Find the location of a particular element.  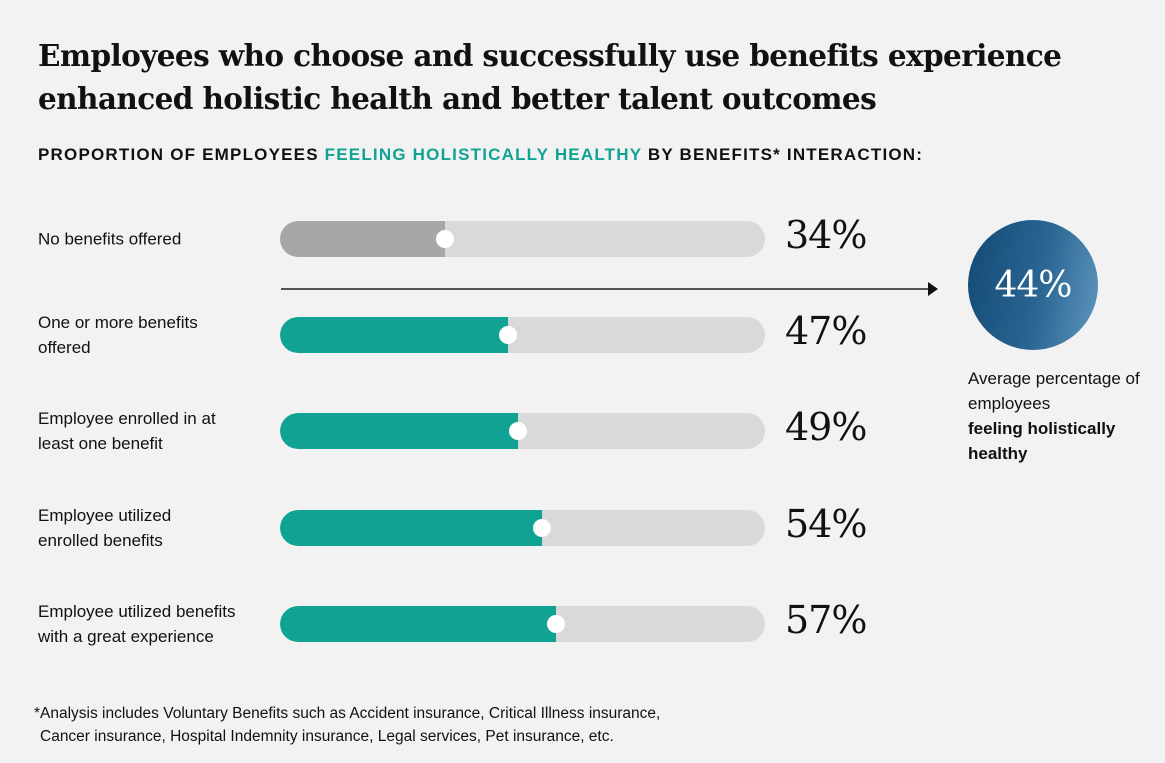

value-label: 34% is located at coordinates (826, 235).